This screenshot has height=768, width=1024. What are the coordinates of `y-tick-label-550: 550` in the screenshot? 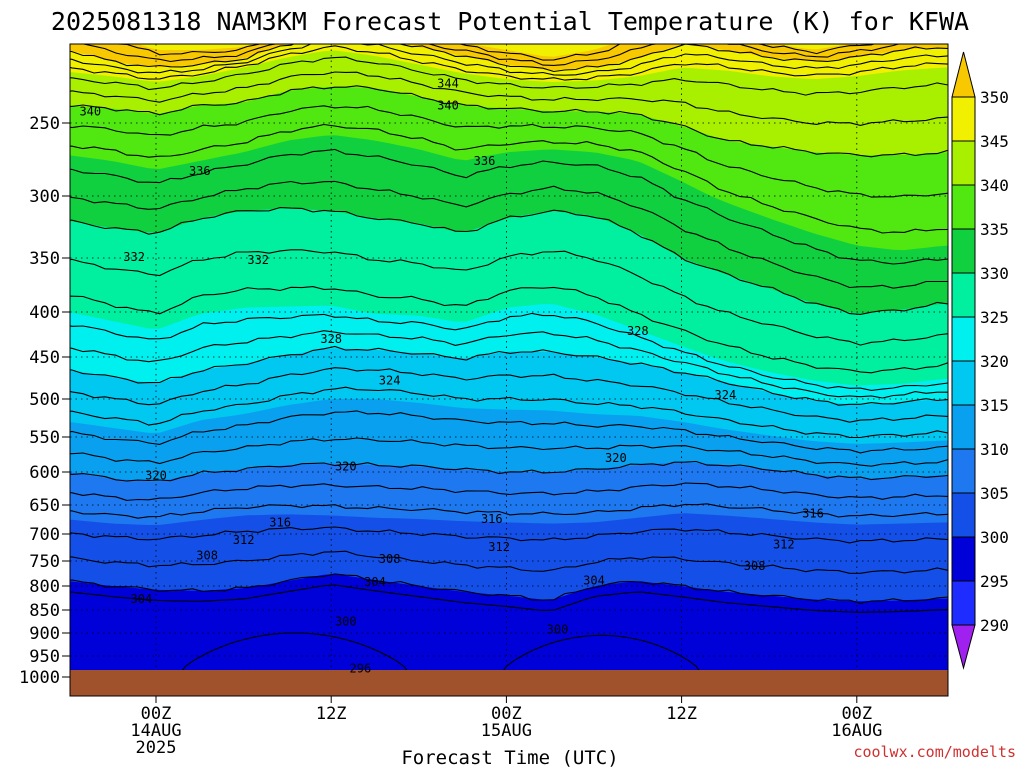 It's located at (44, 438).